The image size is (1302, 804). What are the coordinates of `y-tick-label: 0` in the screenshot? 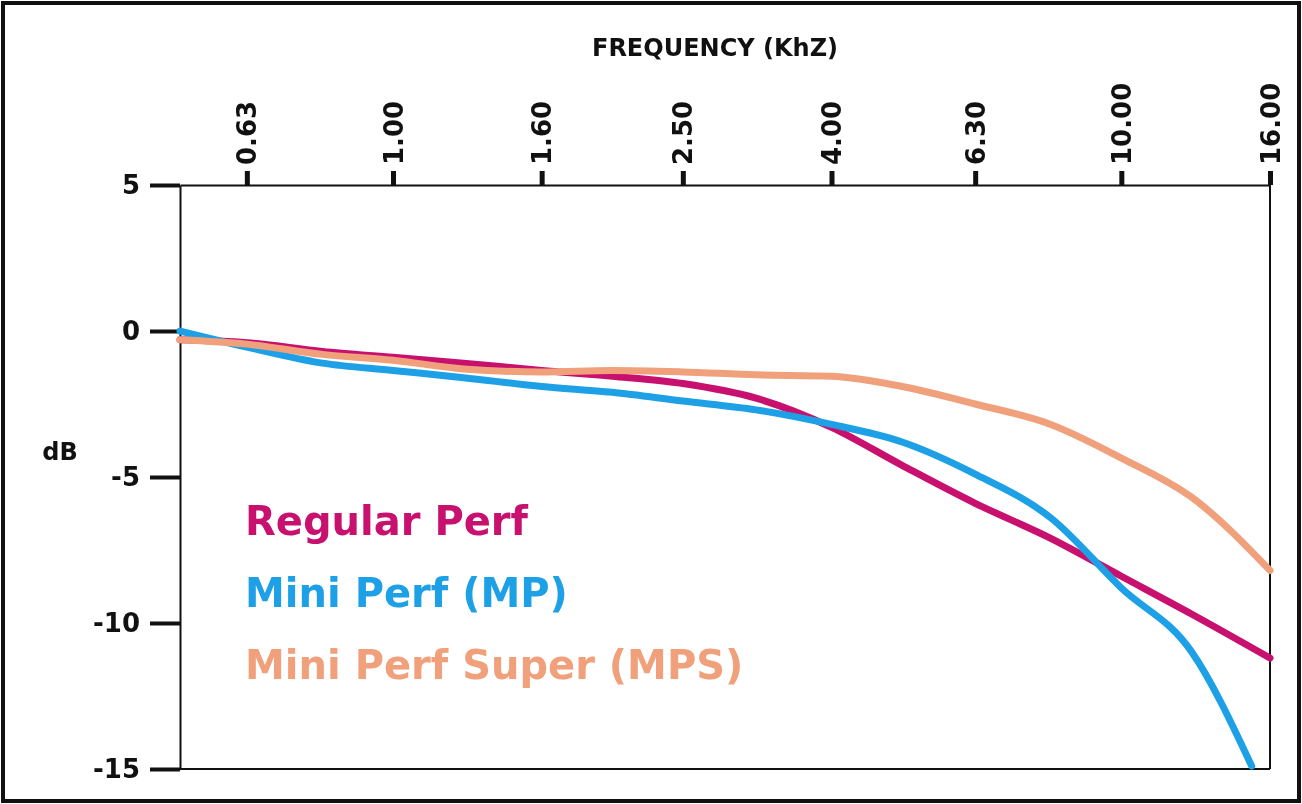 It's located at (130, 330).